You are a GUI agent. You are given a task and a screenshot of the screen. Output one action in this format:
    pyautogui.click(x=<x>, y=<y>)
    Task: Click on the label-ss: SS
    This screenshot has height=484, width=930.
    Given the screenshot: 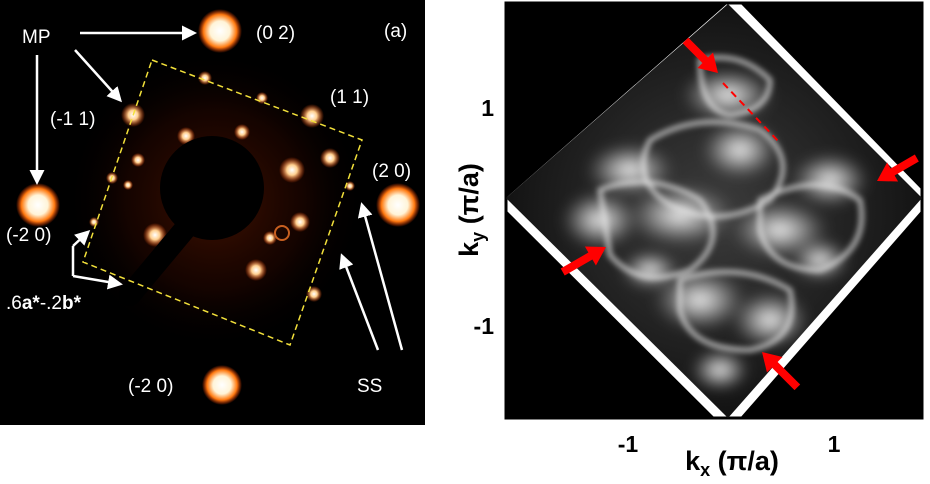 What is the action you would take?
    pyautogui.click(x=369, y=386)
    